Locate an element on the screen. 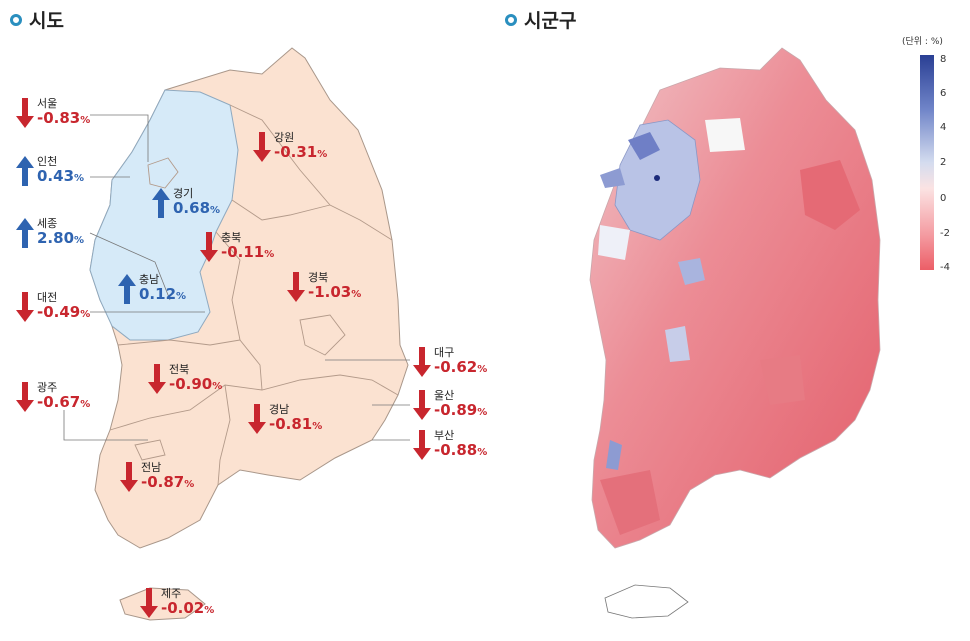 The image size is (970, 641). region-value: -0.89% is located at coordinates (460, 410).